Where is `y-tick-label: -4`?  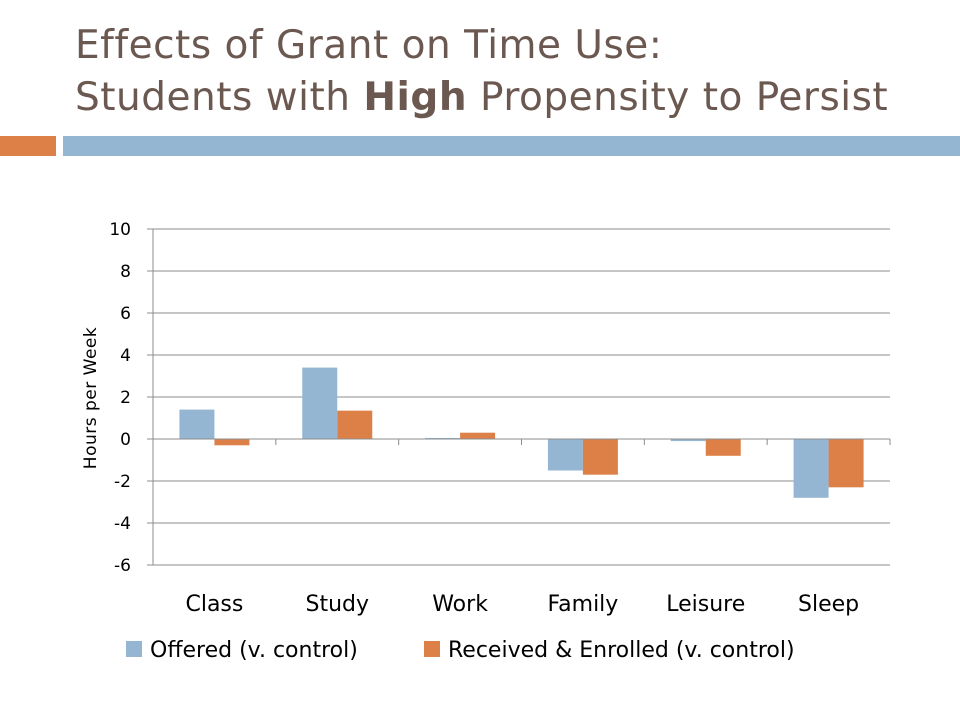 y-tick-label: -4 is located at coordinates (122, 524).